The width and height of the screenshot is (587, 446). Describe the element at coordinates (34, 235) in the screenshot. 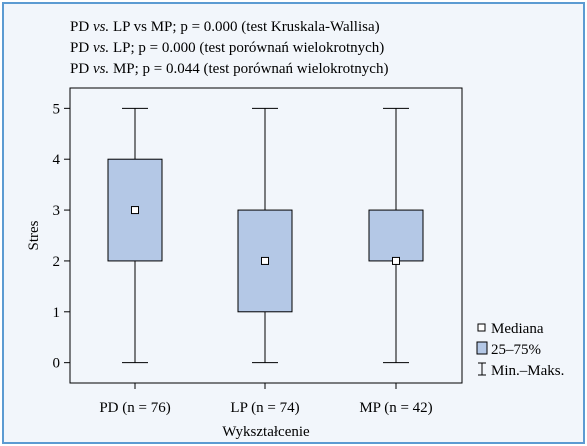

I see `y-axis-label: Stres` at that location.